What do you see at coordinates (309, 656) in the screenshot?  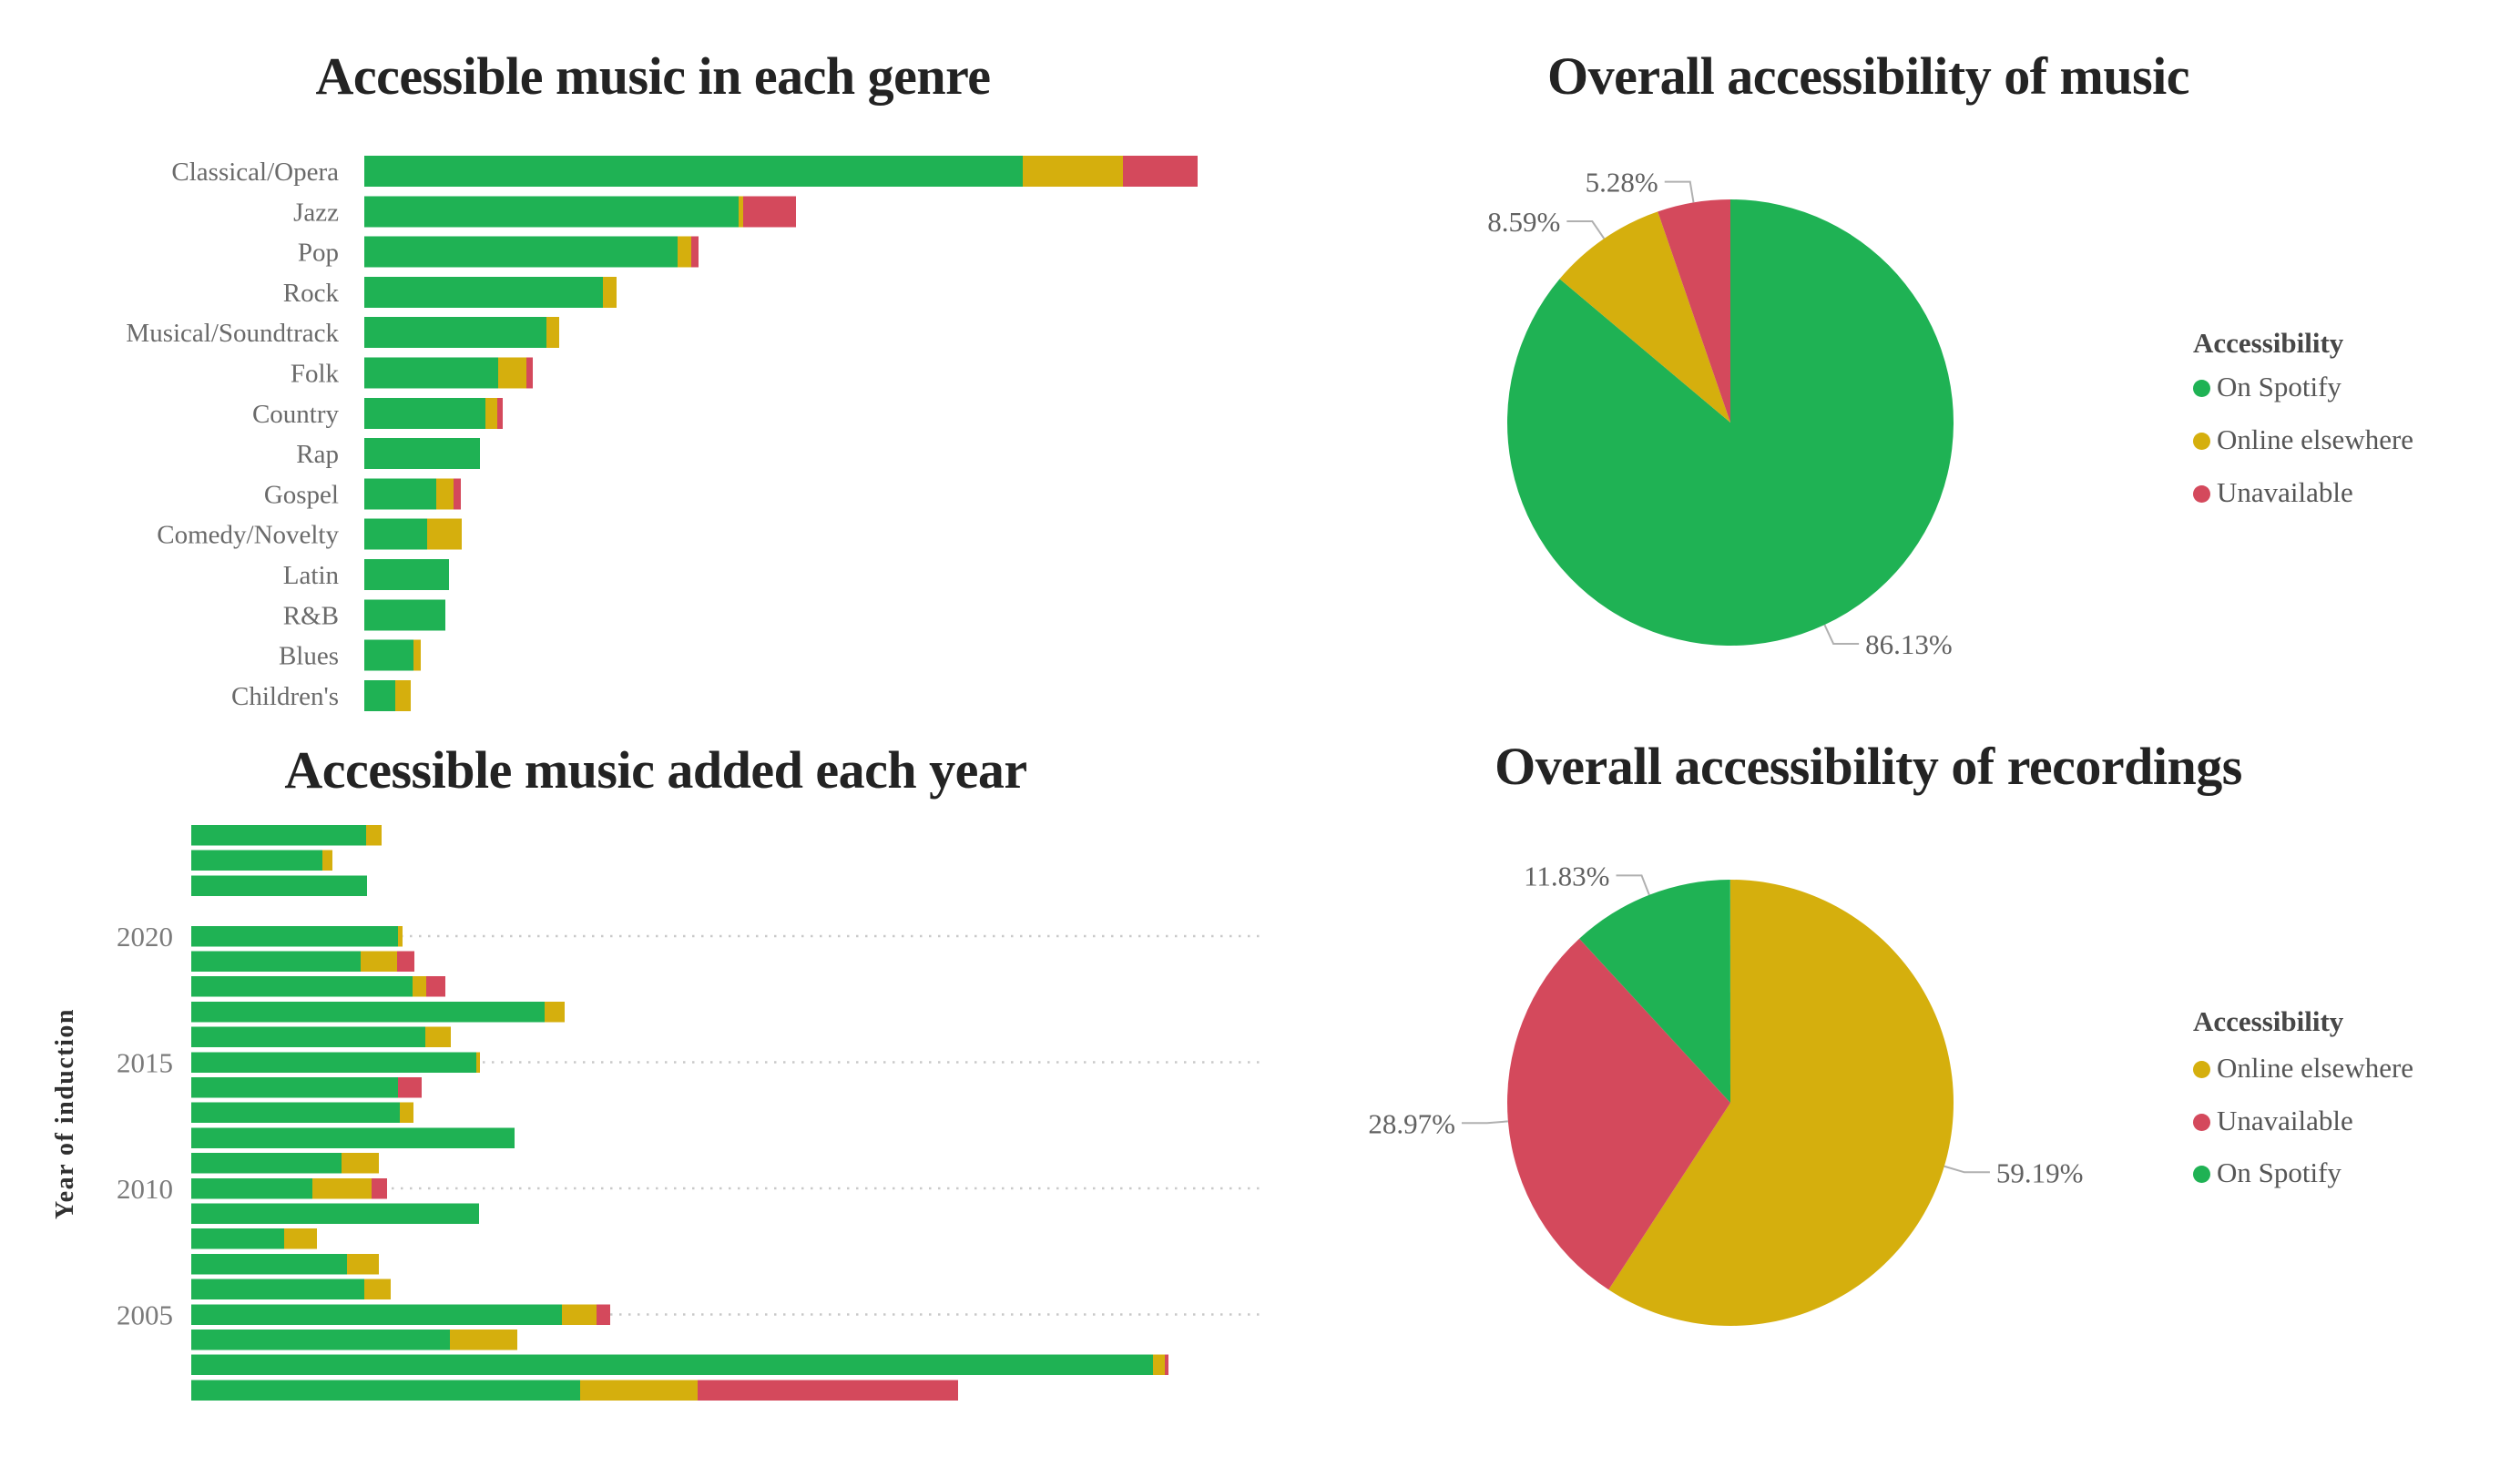 I see `genre-label: Blues` at bounding box center [309, 656].